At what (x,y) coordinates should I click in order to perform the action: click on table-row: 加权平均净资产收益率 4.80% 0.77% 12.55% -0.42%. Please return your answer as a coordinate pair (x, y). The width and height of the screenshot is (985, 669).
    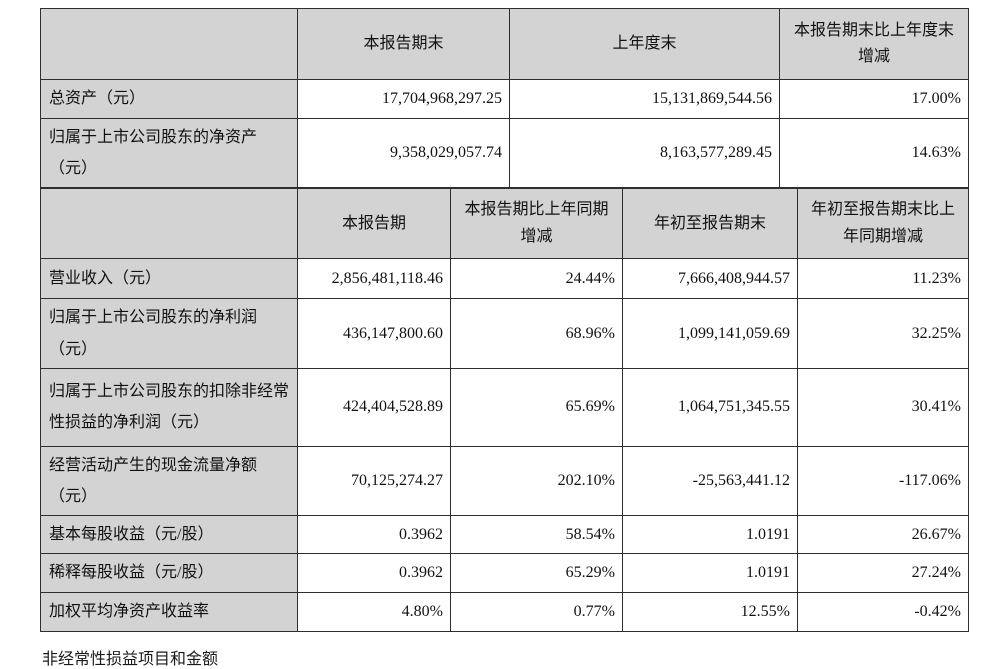
    Looking at the image, I should click on (504, 611).